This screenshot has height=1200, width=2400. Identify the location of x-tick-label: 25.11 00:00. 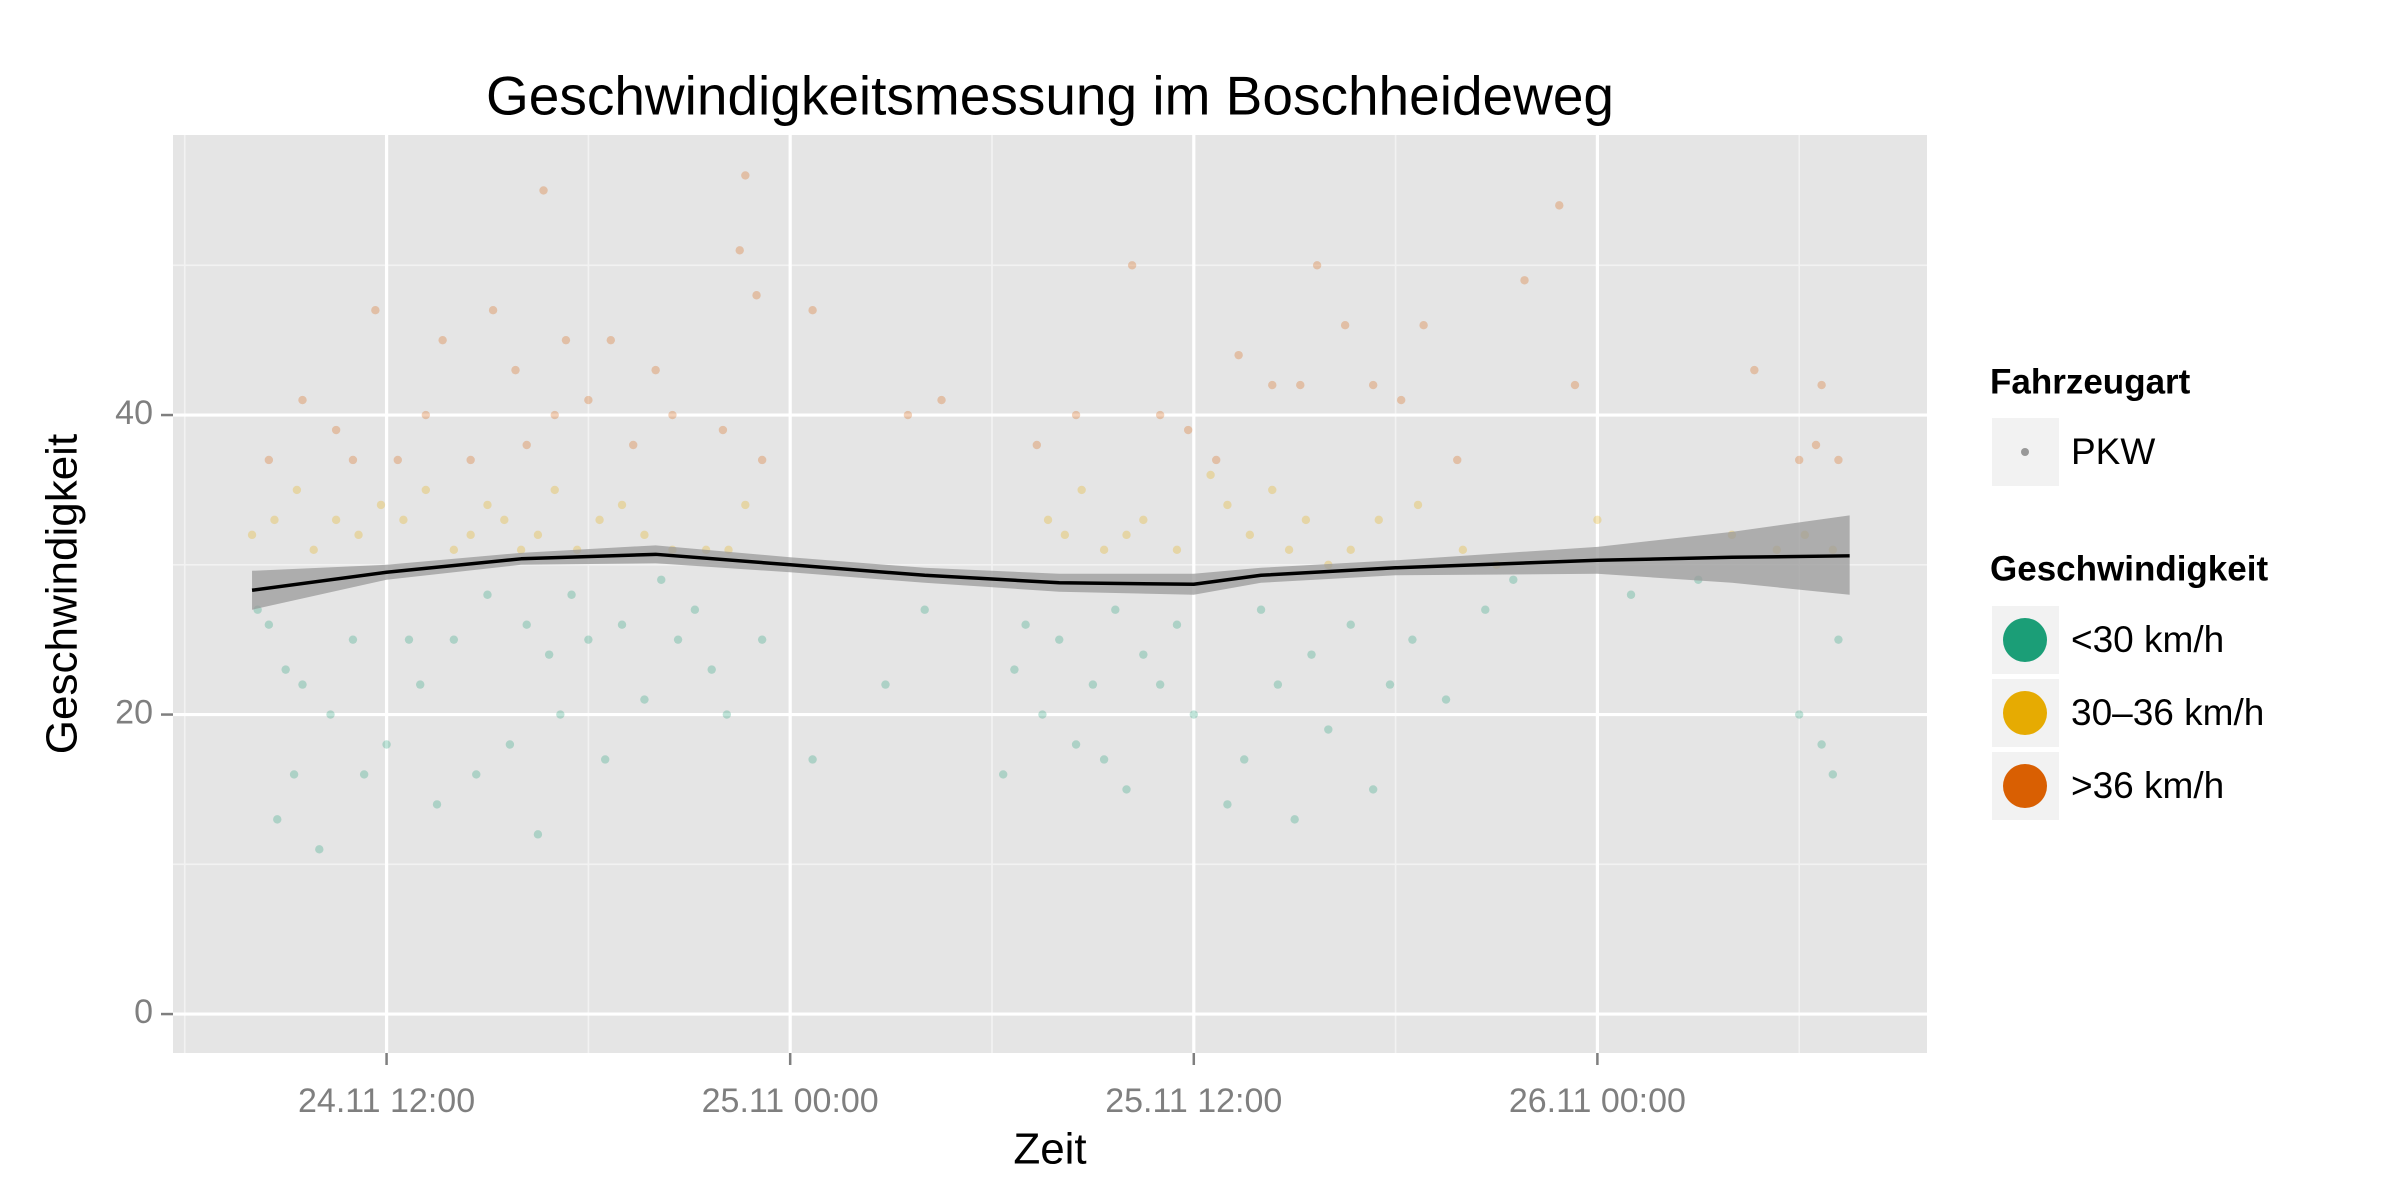
(790, 1101).